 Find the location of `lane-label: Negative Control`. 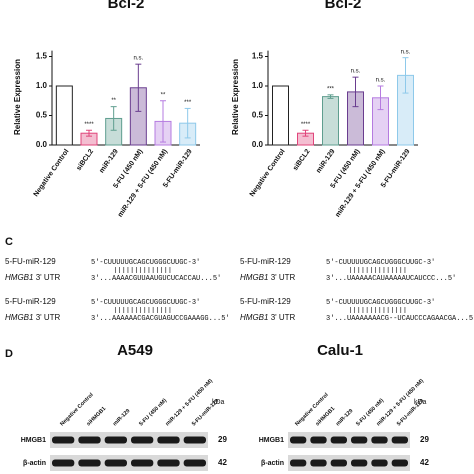

lane-label: Negative Control is located at coordinates (312, 410).